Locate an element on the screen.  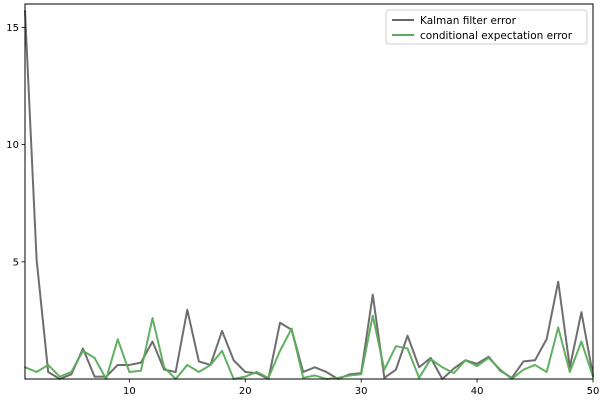
y-tick-label: 10 is located at coordinates (12, 145).